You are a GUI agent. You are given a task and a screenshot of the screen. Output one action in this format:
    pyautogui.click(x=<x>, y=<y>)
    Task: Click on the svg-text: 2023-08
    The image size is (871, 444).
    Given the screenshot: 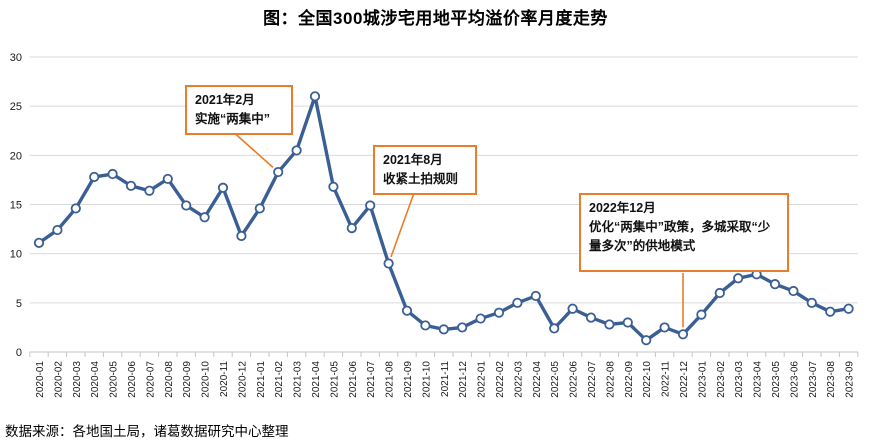 What is the action you would take?
    pyautogui.click(x=831, y=379)
    